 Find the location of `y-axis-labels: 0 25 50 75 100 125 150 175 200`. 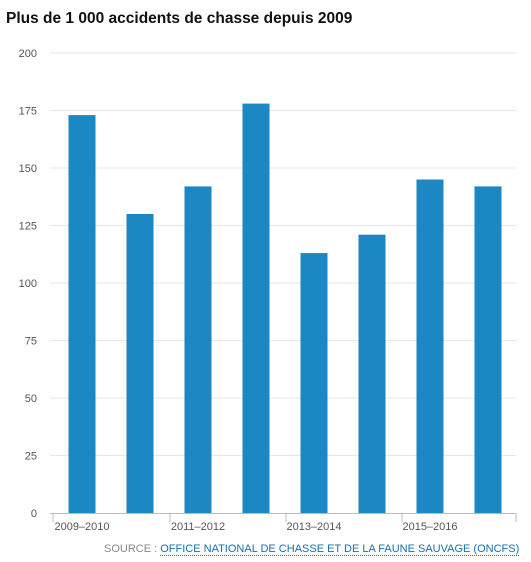

y-axis-labels: 0 25 50 75 100 125 150 175 200 is located at coordinates (28, 284).